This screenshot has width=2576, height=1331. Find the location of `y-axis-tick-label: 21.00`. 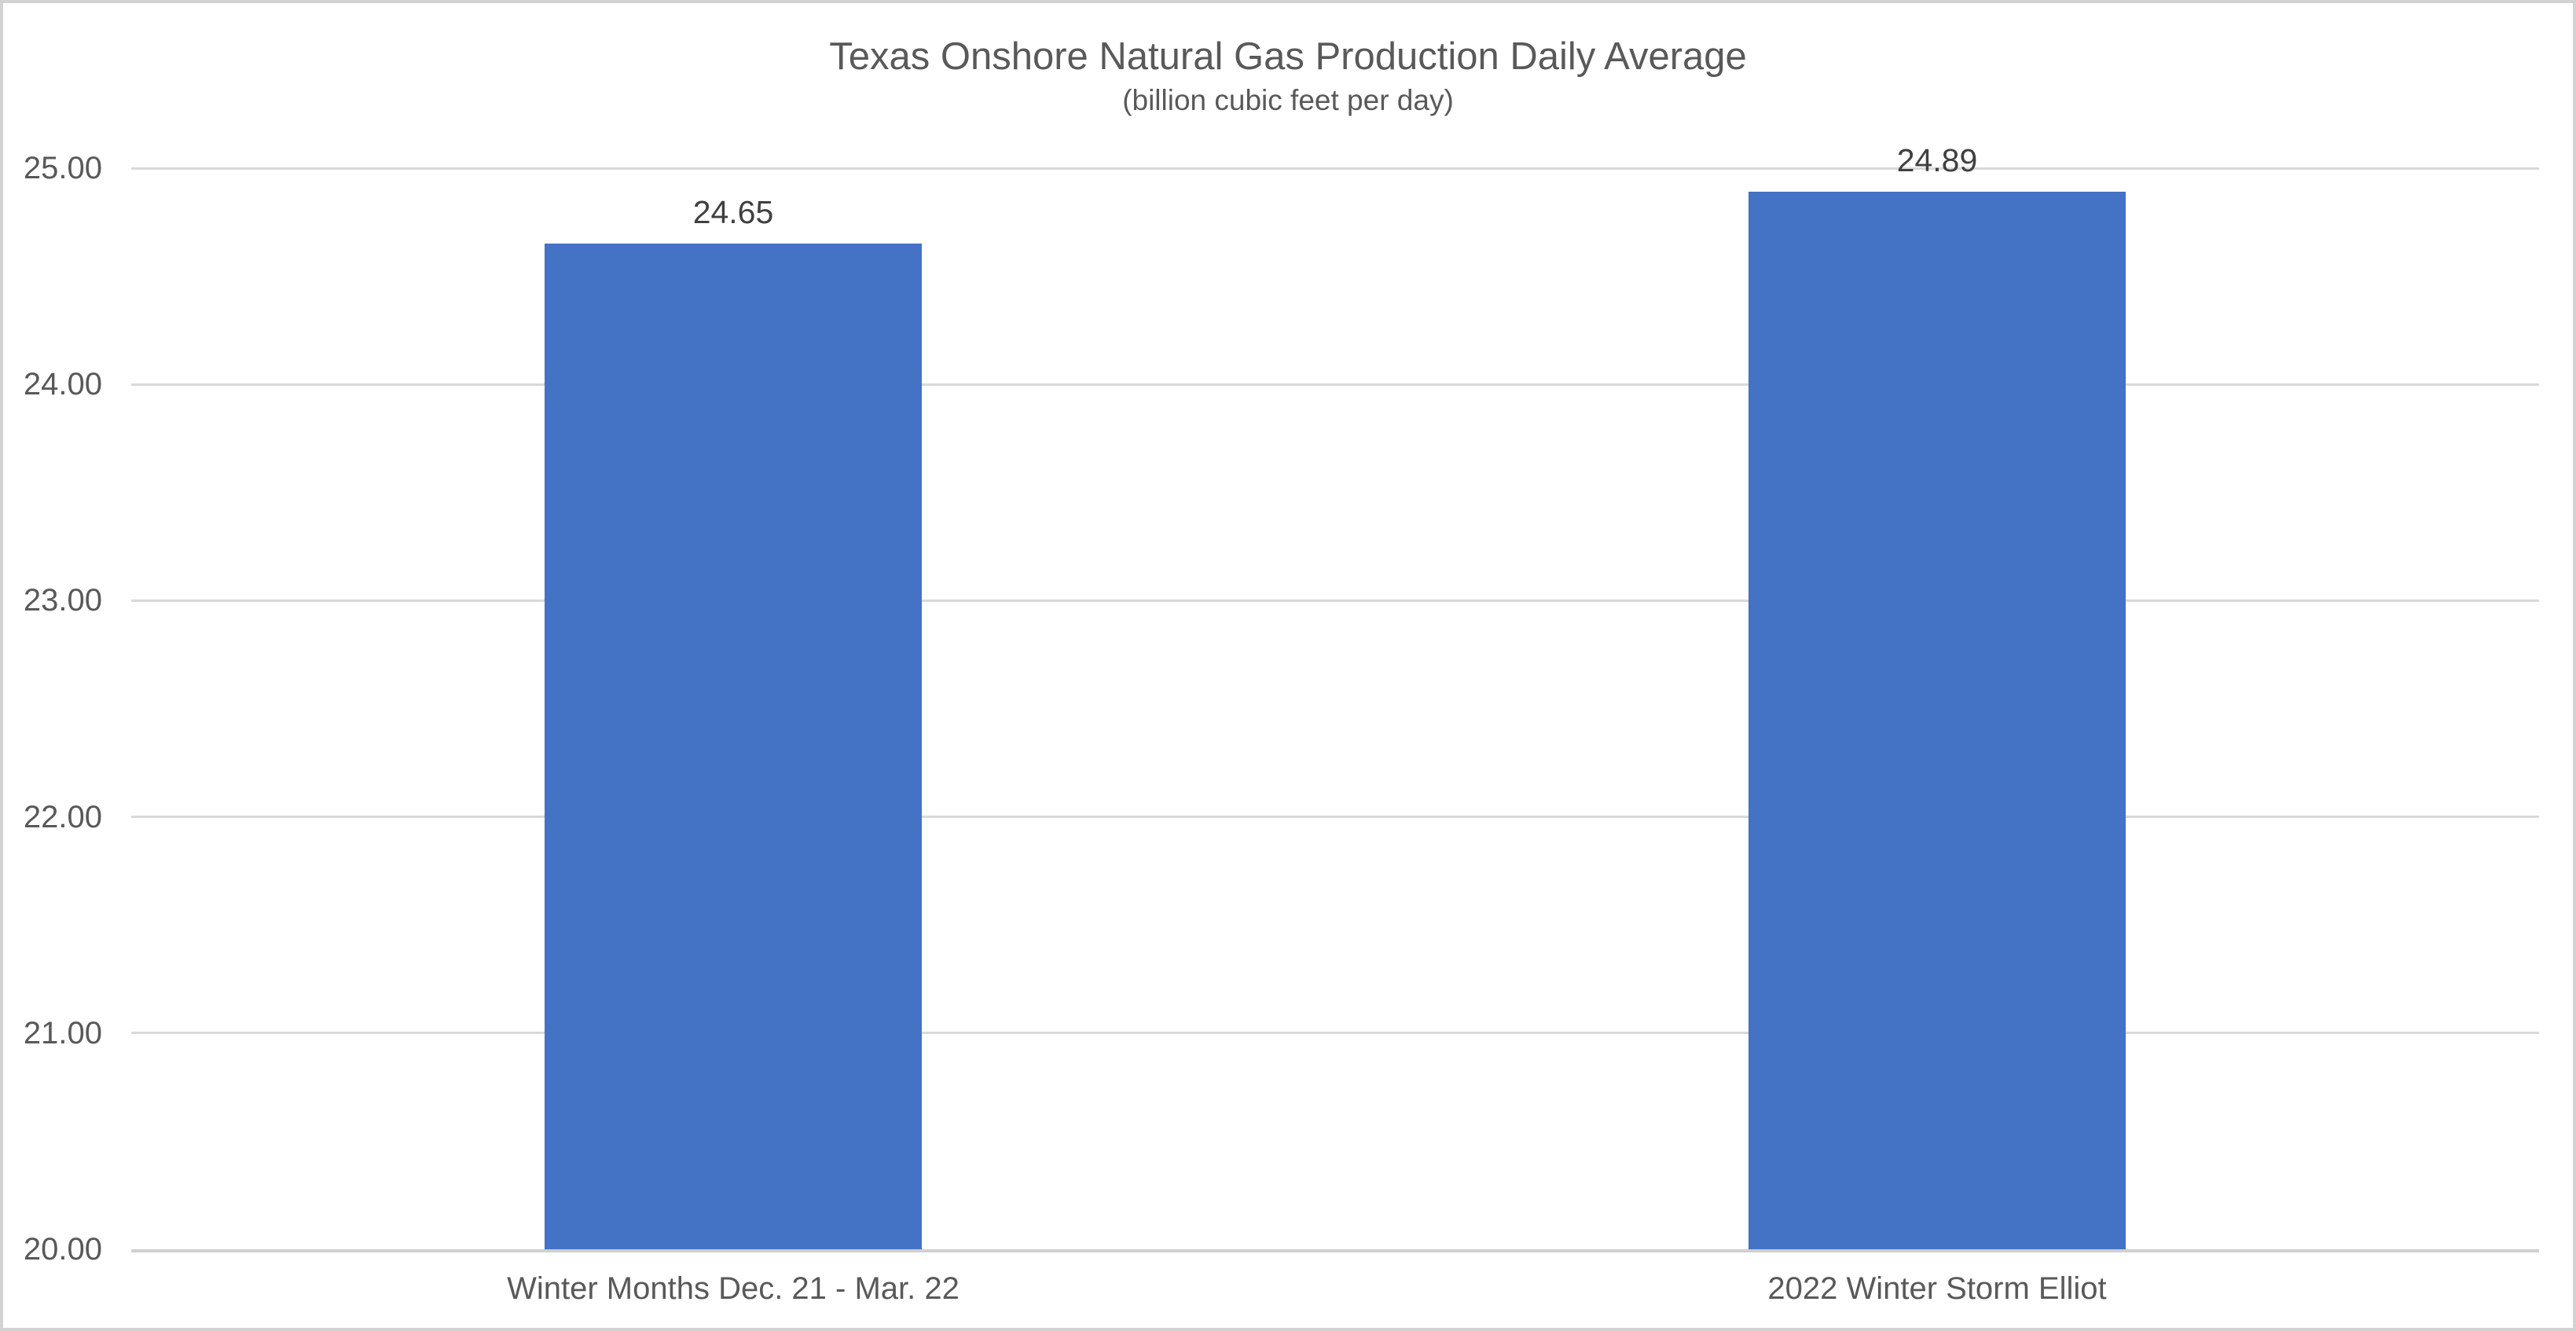

y-axis-tick-label: 21.00 is located at coordinates (62, 1032).